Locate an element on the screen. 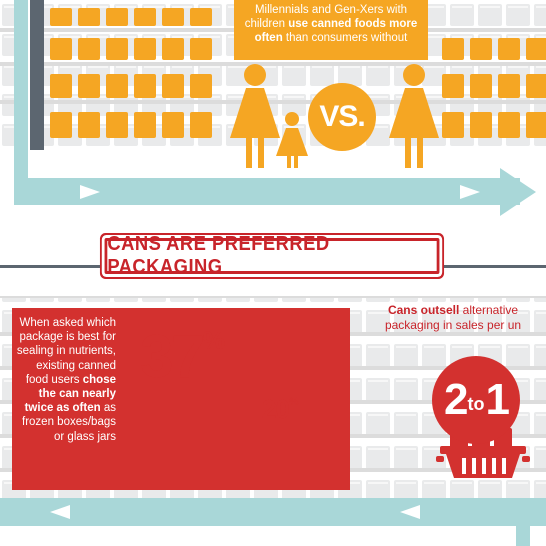 Image resolution: width=546 pixels, height=546 pixels. ratio-left: 2 is located at coordinates (456, 399).